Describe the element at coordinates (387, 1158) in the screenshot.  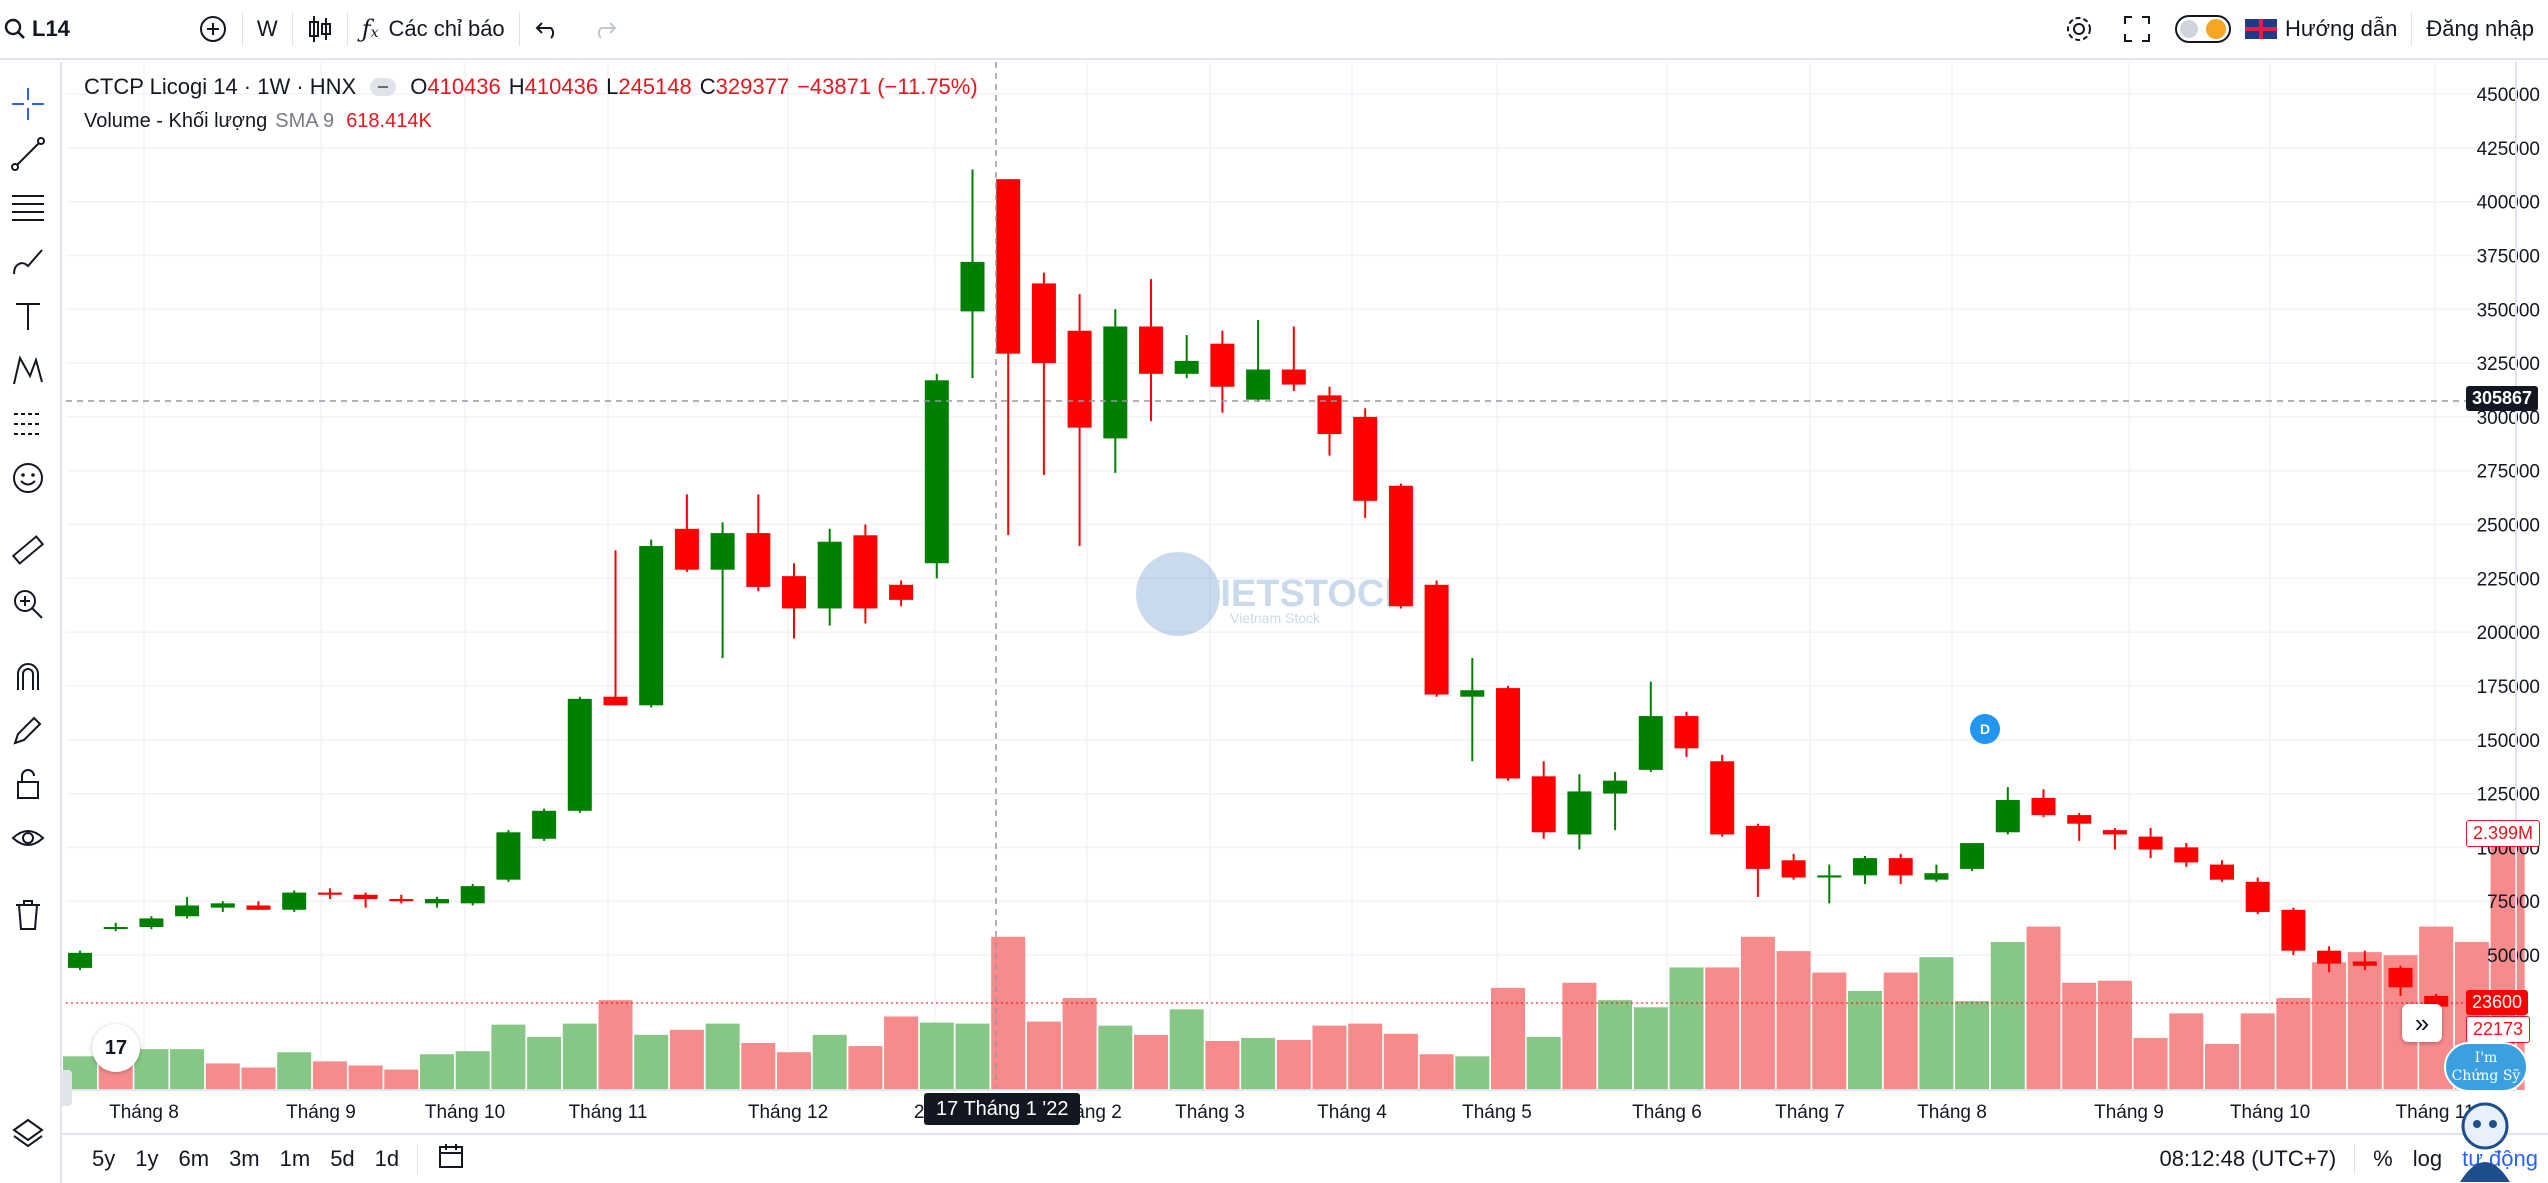
I see `range-1d: 1d` at that location.